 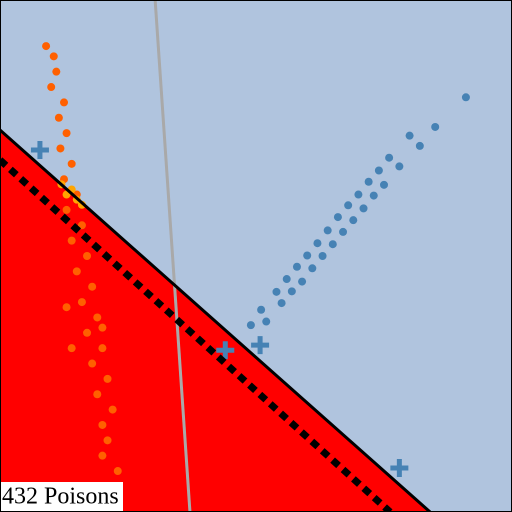 I want to click on annotation-text: 432 Poisons, so click(x=60, y=497).